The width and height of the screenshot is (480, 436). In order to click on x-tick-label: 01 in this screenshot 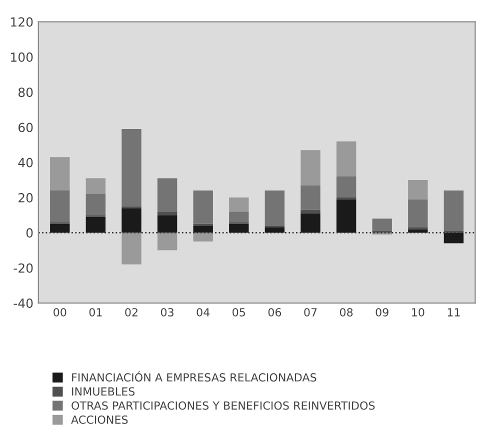, I will do `click(95, 312)`.